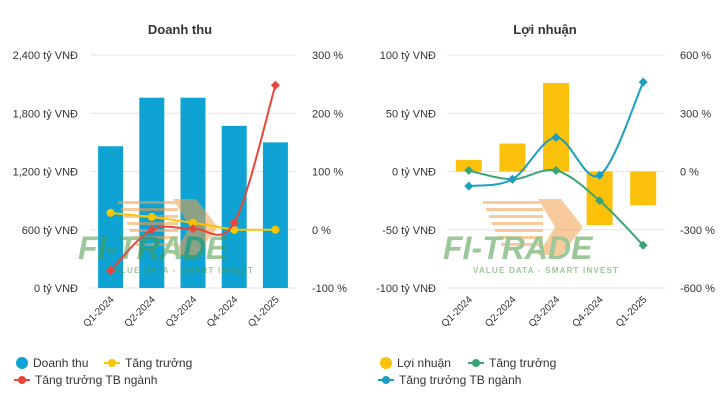  What do you see at coordinates (467, 371) in the screenshot?
I see `legend: Lợi nhuận Tăng trưởng Tăng trưởng TB ngành` at bounding box center [467, 371].